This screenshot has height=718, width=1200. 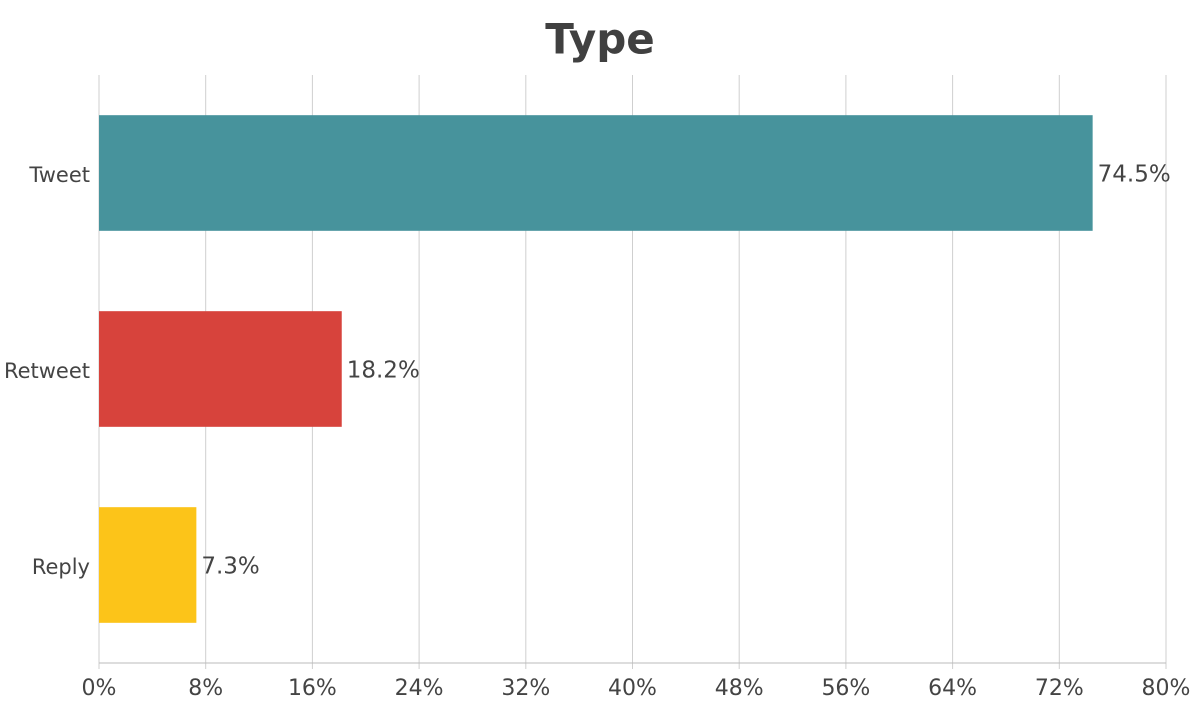 What do you see at coordinates (1134, 175) in the screenshot?
I see `value-label: 74.5%` at bounding box center [1134, 175].